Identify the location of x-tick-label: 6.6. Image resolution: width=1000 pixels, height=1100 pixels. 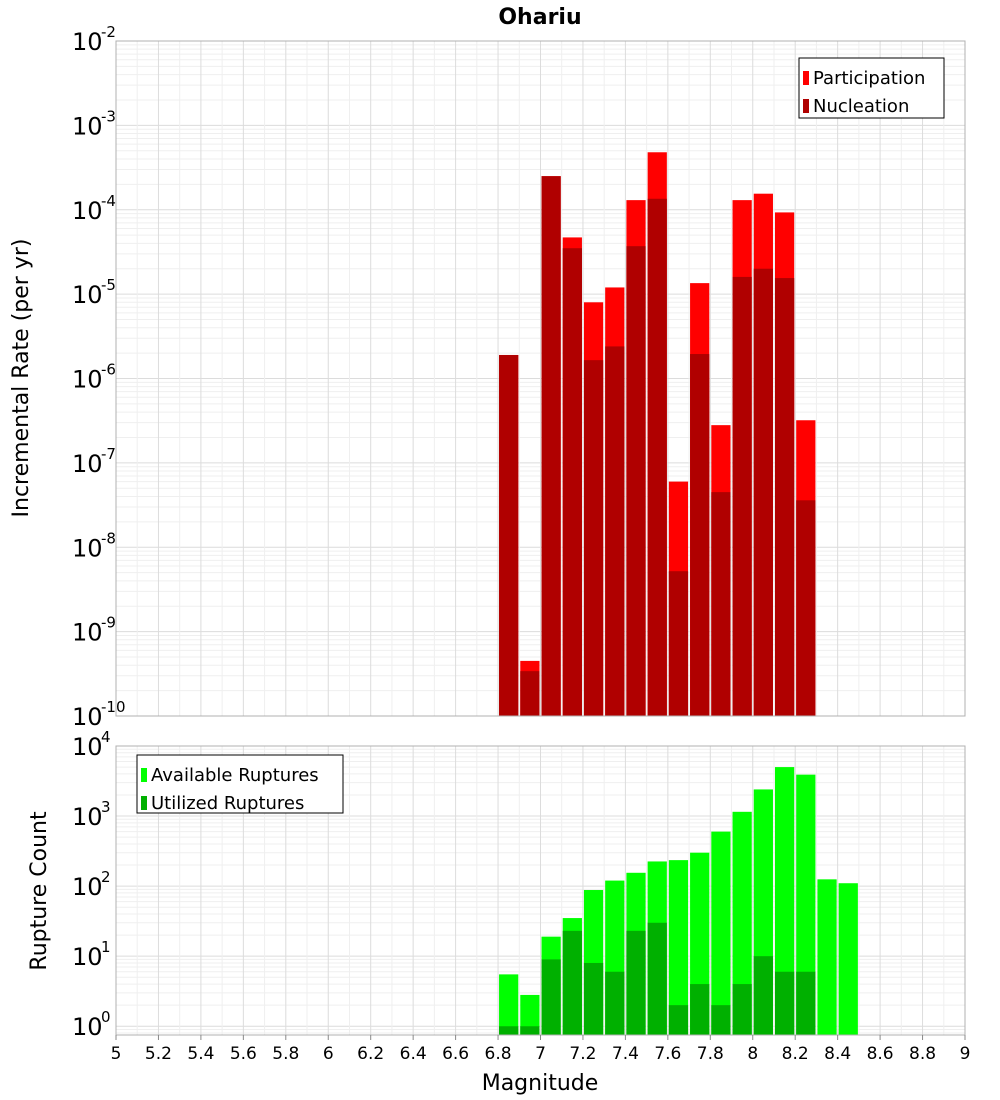
(455, 1054).